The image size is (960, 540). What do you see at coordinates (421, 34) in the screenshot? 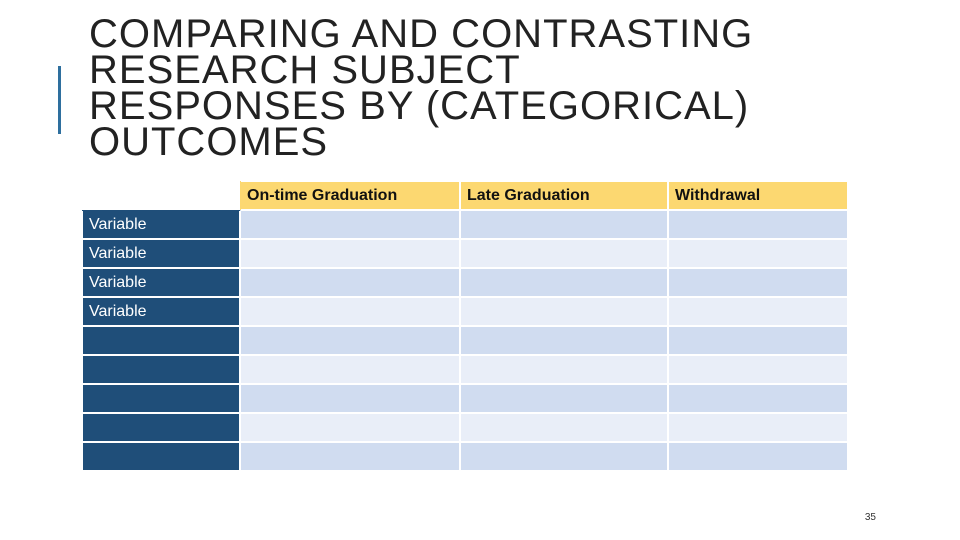
I see `slide-title-line: COMPARING AND CONTRASTING` at bounding box center [421, 34].